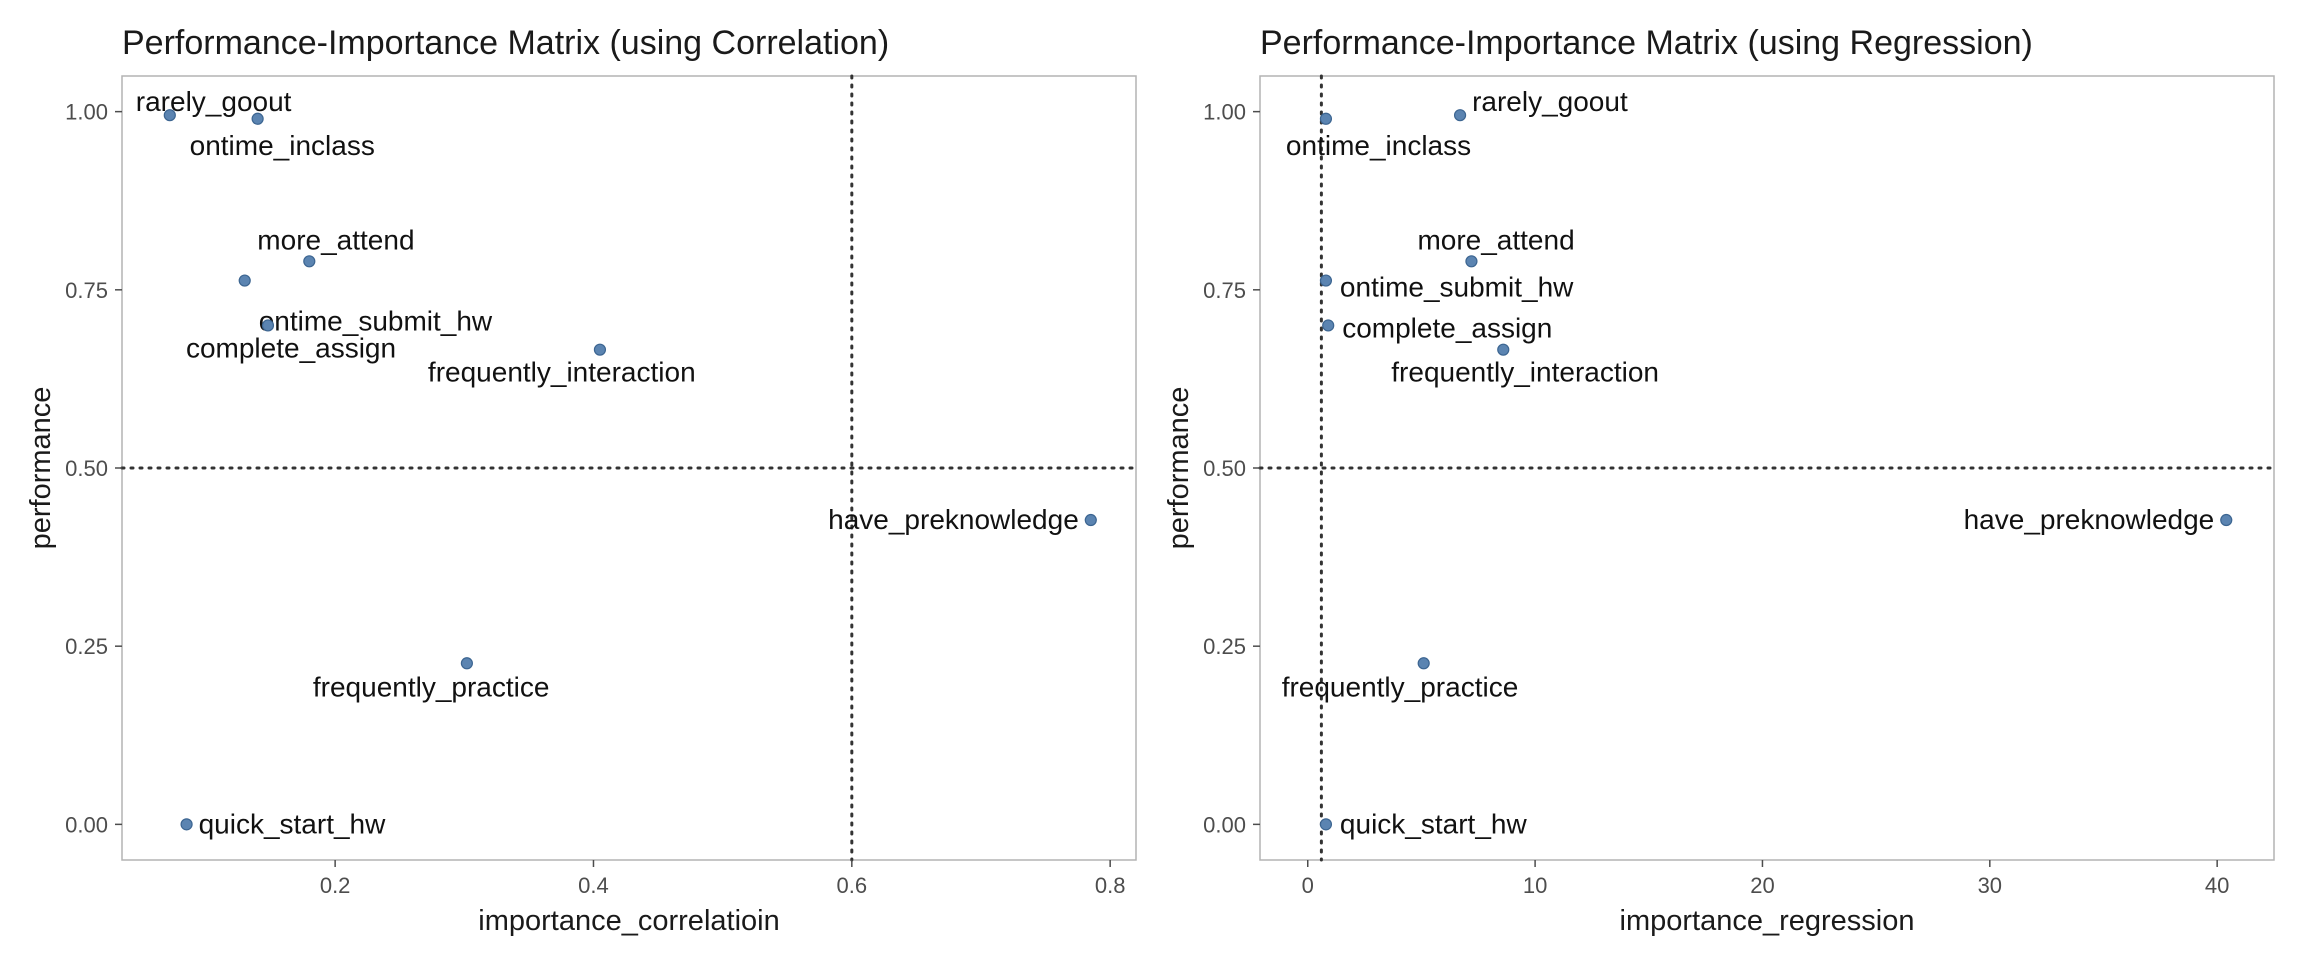 This screenshot has width=2304, height=960. What do you see at coordinates (852, 885) in the screenshot?
I see `x-tick-label: 0.6` at bounding box center [852, 885].